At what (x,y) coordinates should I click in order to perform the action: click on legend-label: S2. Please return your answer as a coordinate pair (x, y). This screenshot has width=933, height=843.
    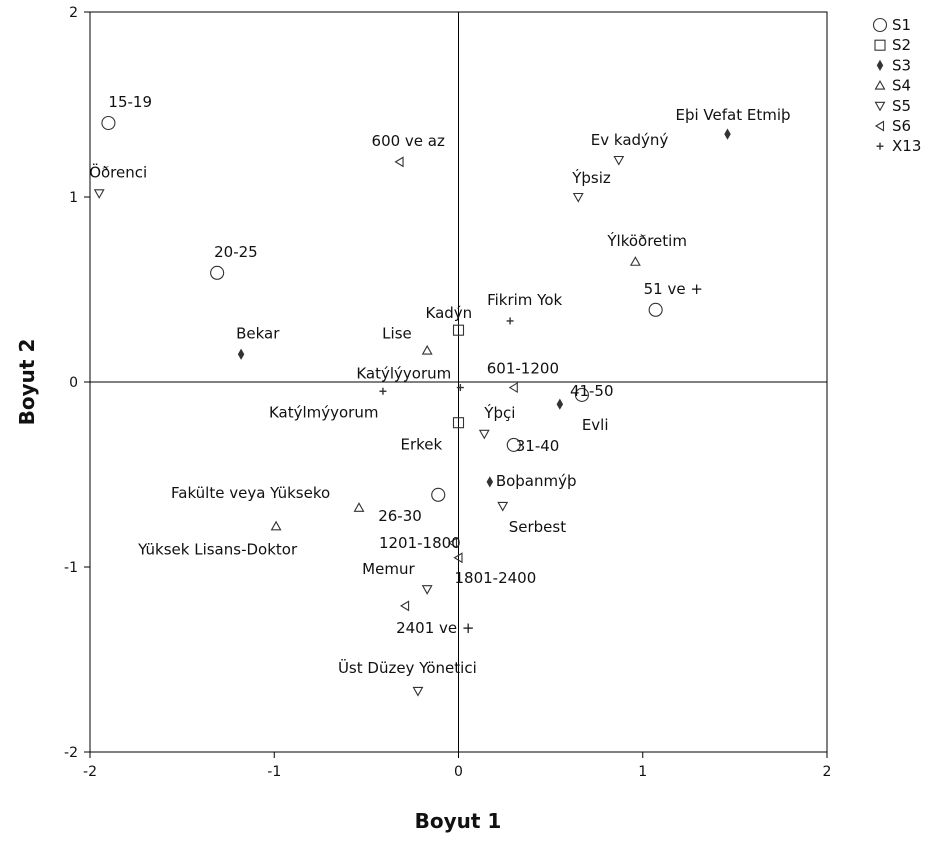
    Looking at the image, I should click on (901, 45).